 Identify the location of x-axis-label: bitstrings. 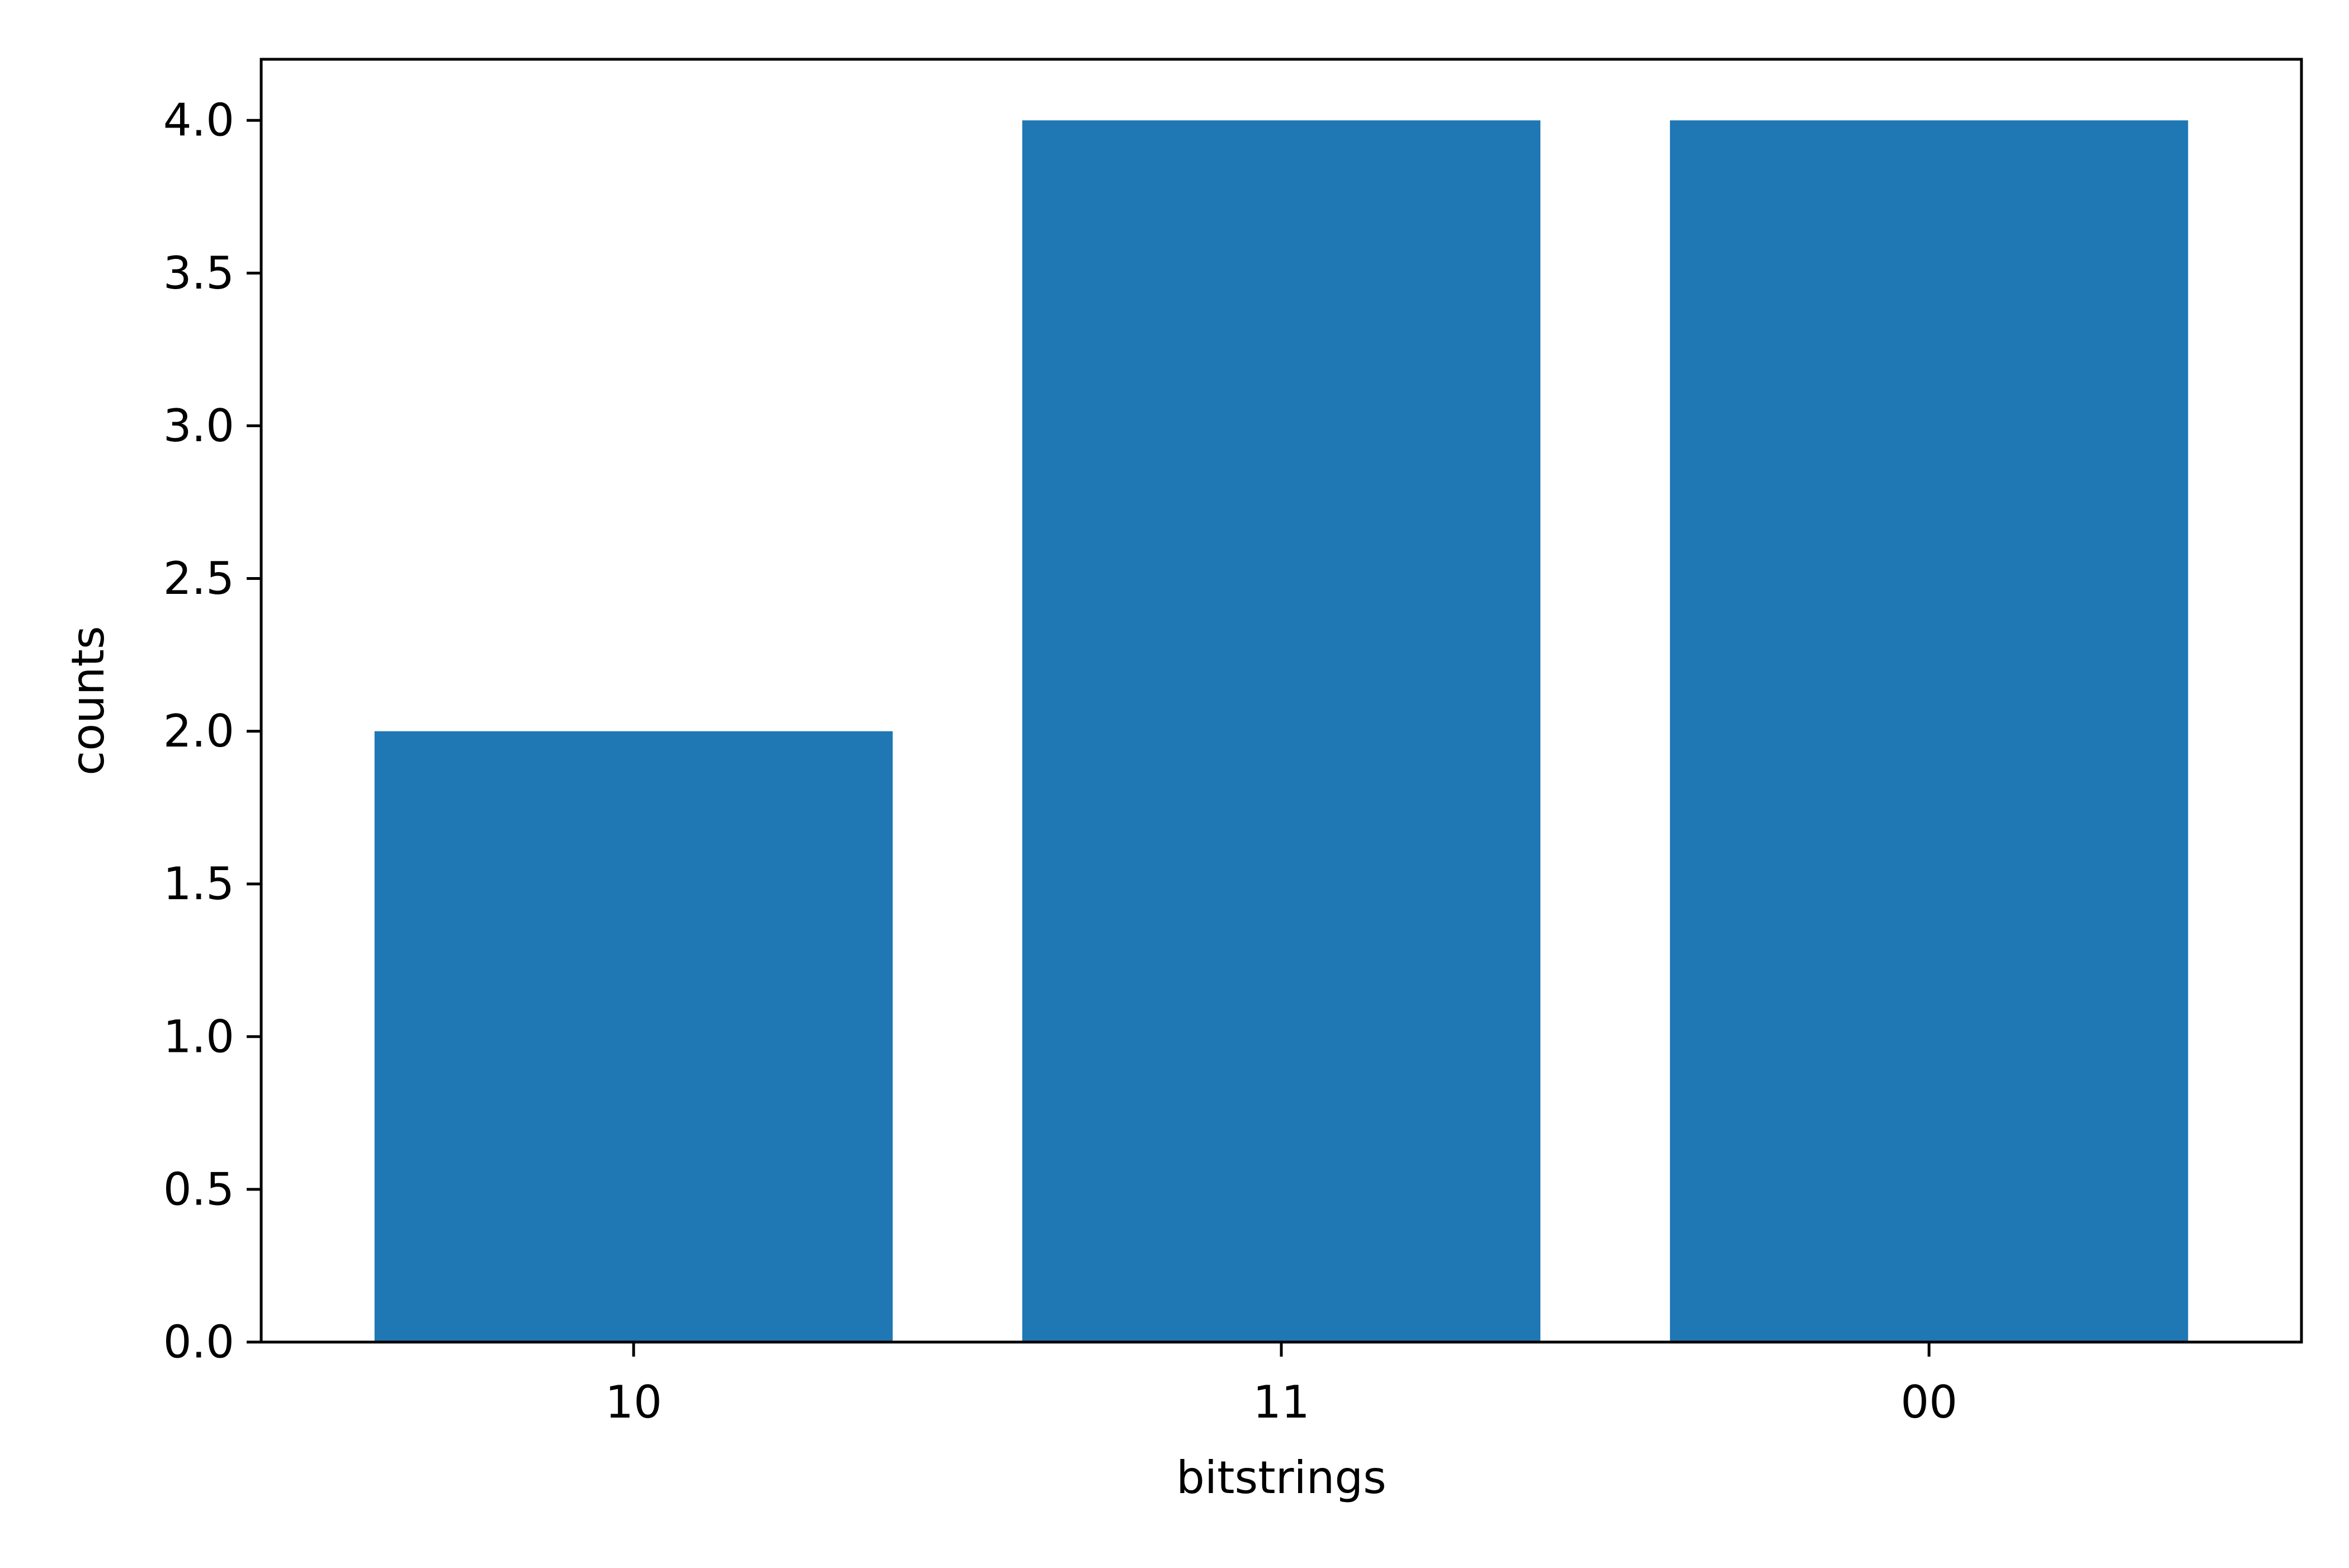
(1281, 1478).